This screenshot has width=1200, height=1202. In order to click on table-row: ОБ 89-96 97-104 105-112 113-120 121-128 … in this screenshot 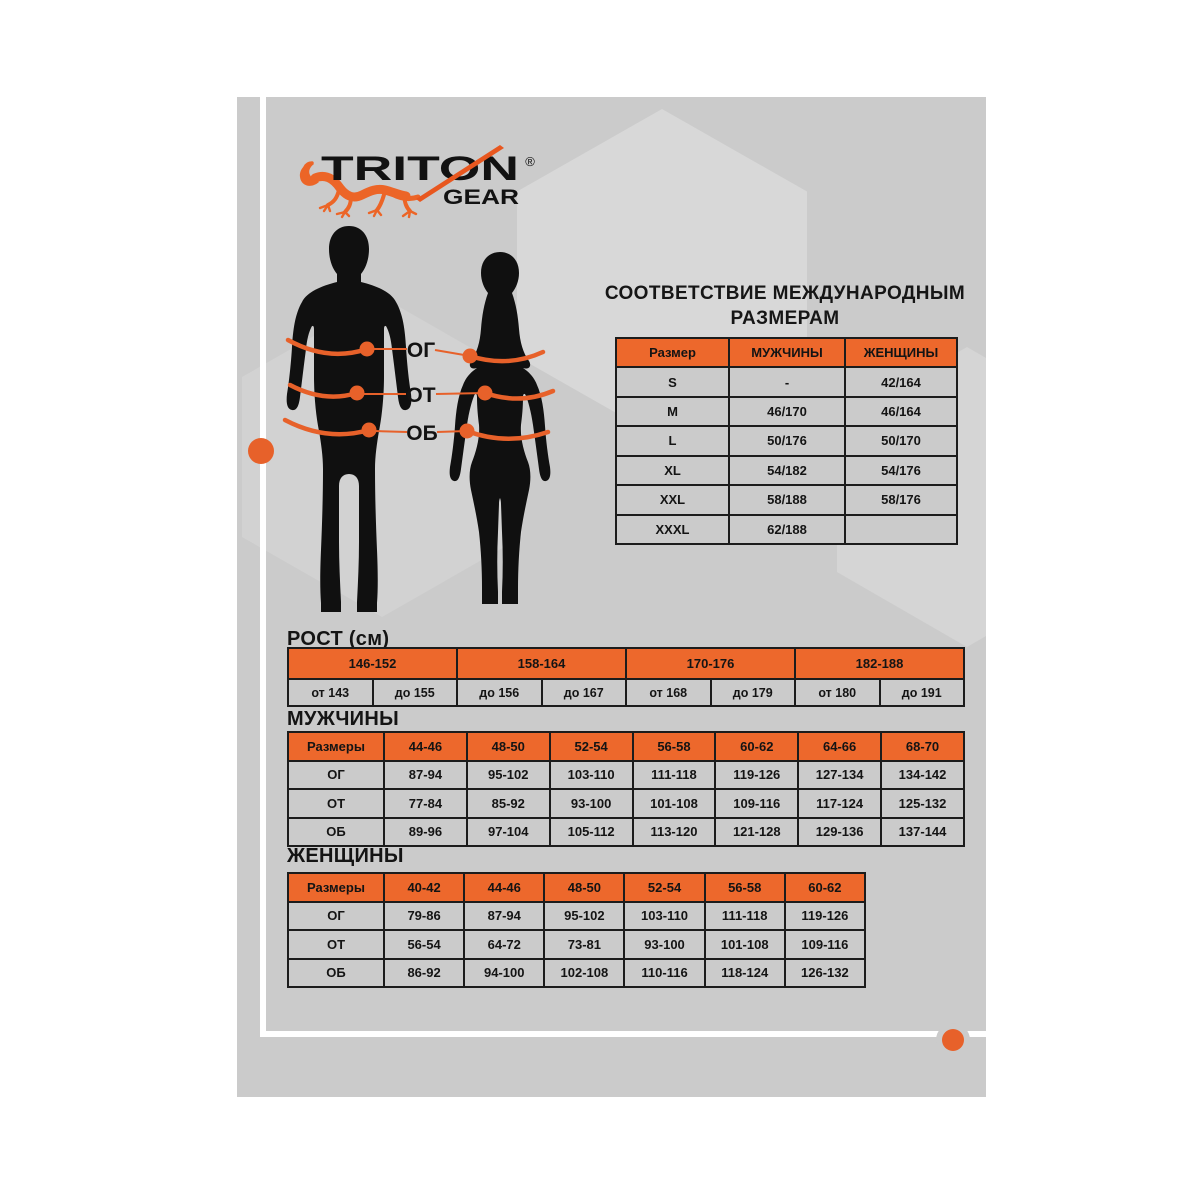, I will do `click(626, 831)`.